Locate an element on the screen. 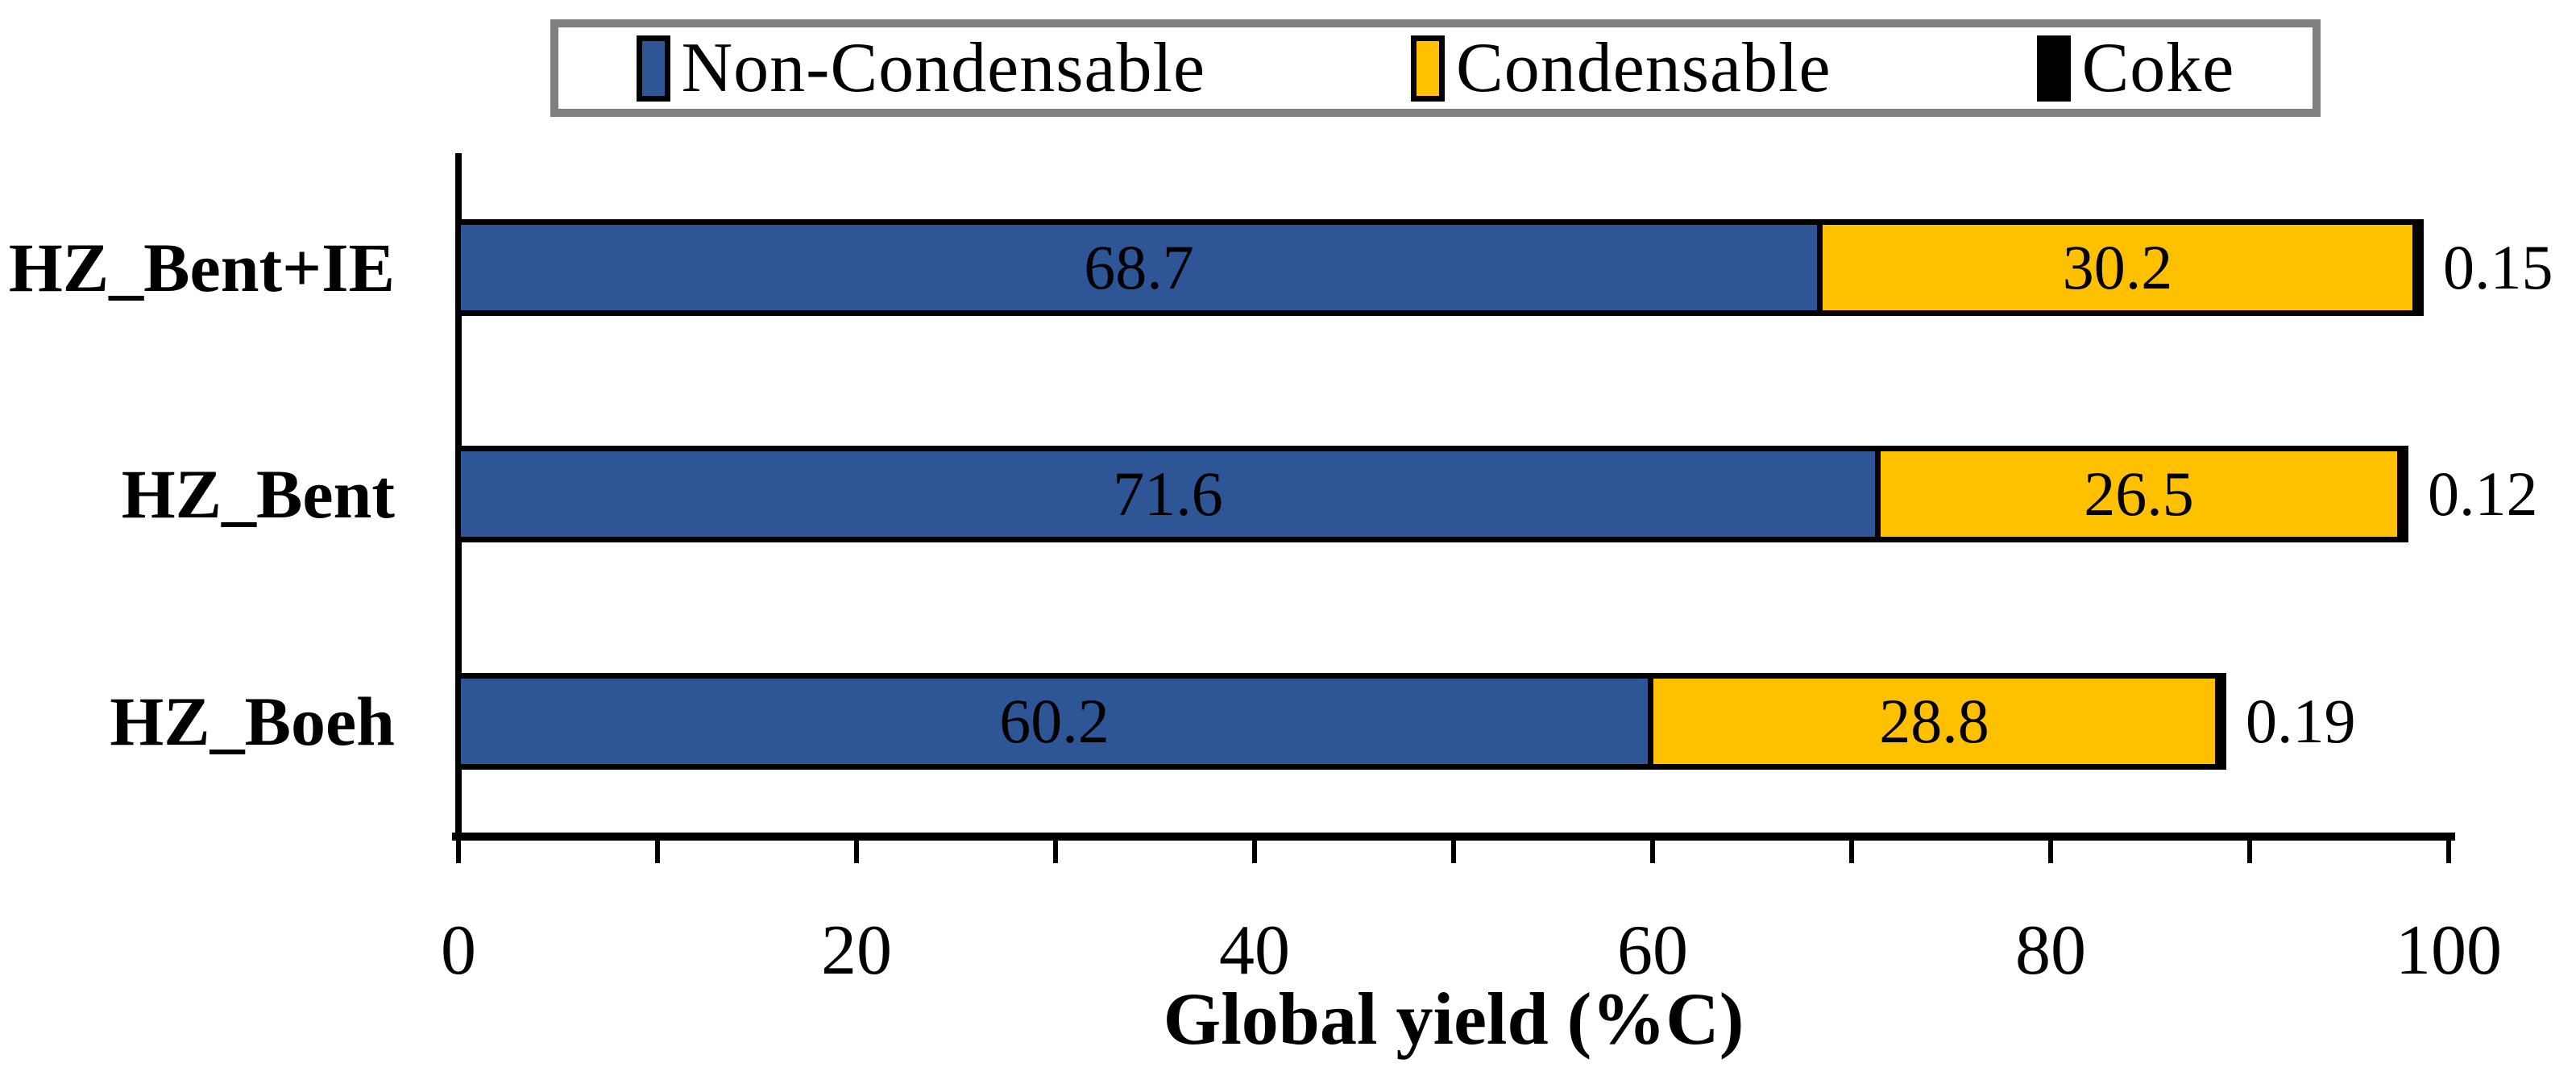  coke-value-label: 0.15 is located at coordinates (2498, 267).